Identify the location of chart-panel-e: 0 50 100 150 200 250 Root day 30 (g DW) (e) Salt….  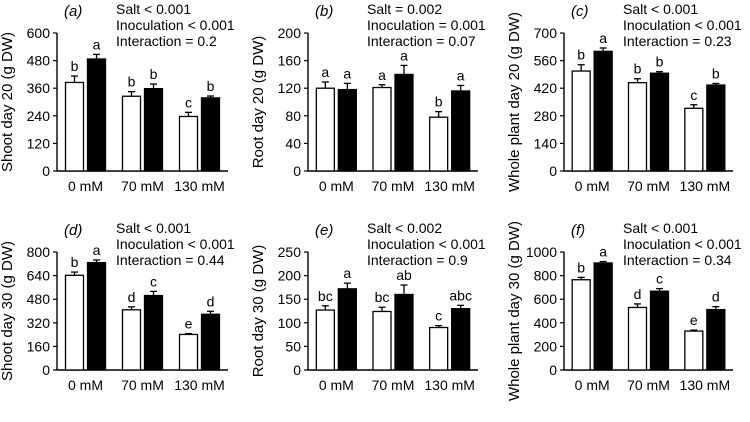
(368, 306).